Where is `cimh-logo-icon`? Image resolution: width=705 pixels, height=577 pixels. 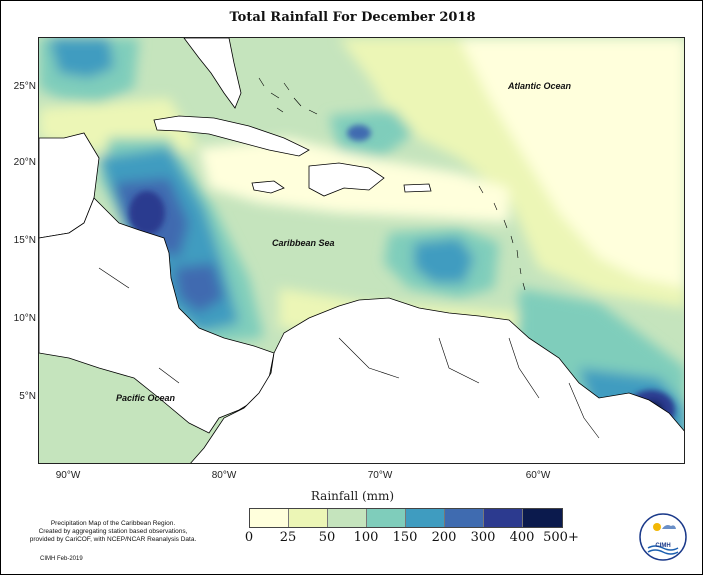 cimh-logo-icon is located at coordinates (663, 537).